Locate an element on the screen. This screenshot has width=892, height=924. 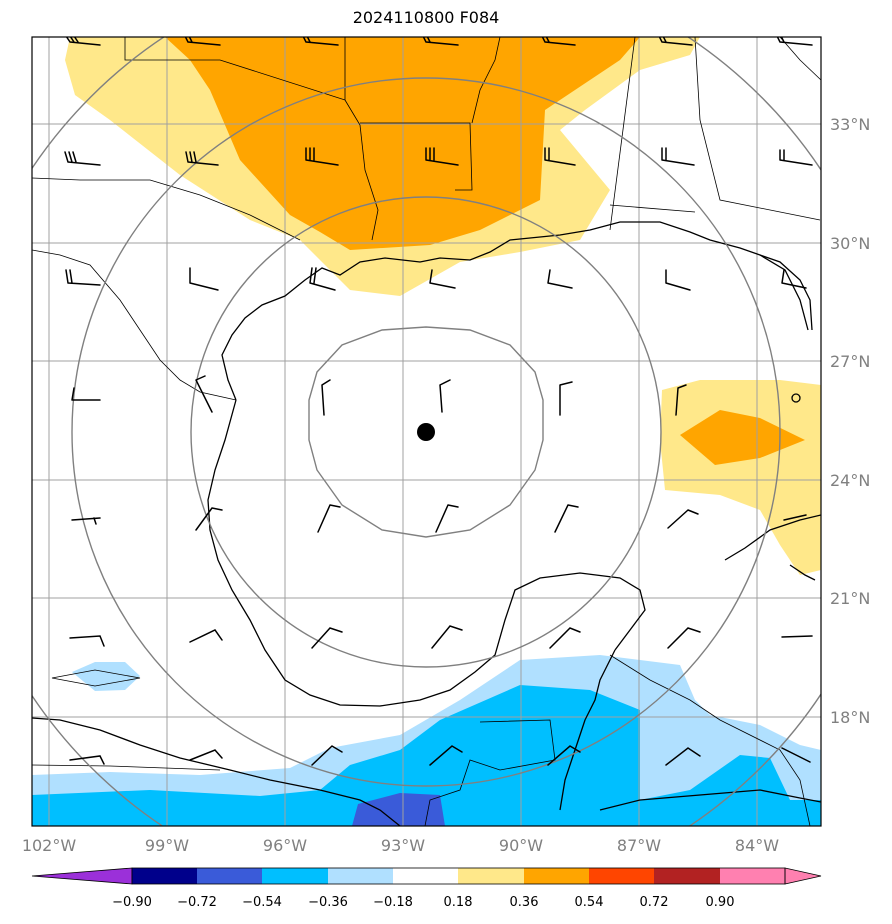
royal-blue-patch is located at coordinates (398, 809).